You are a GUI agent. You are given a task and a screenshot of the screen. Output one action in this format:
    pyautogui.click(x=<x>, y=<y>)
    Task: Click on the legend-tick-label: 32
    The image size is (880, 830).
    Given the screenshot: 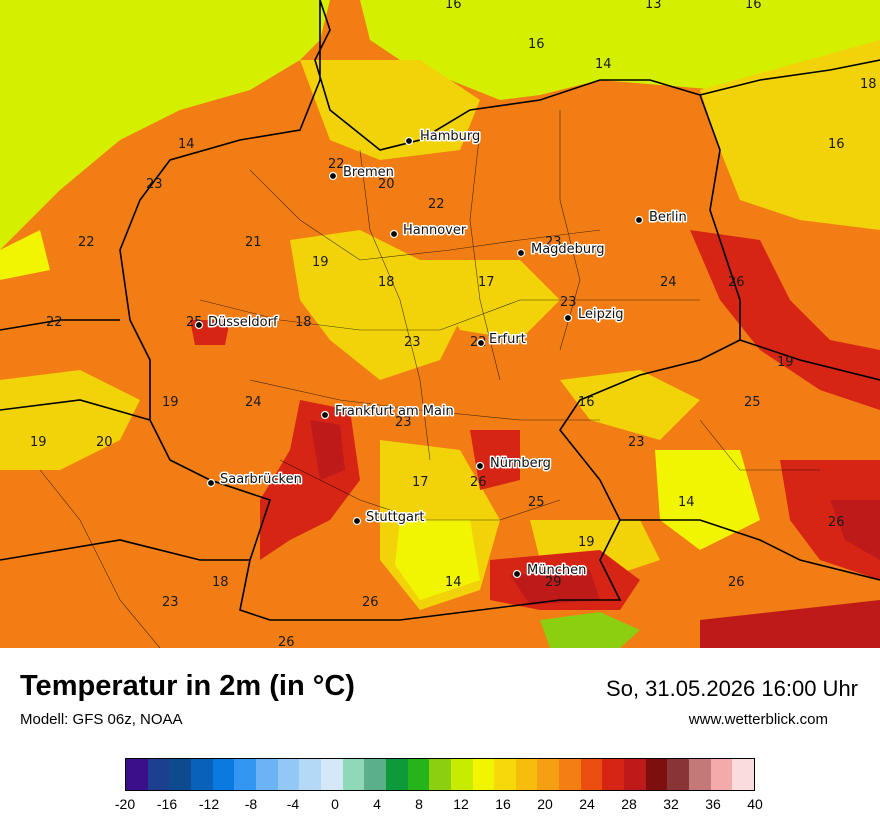 What is the action you would take?
    pyautogui.click(x=671, y=804)
    